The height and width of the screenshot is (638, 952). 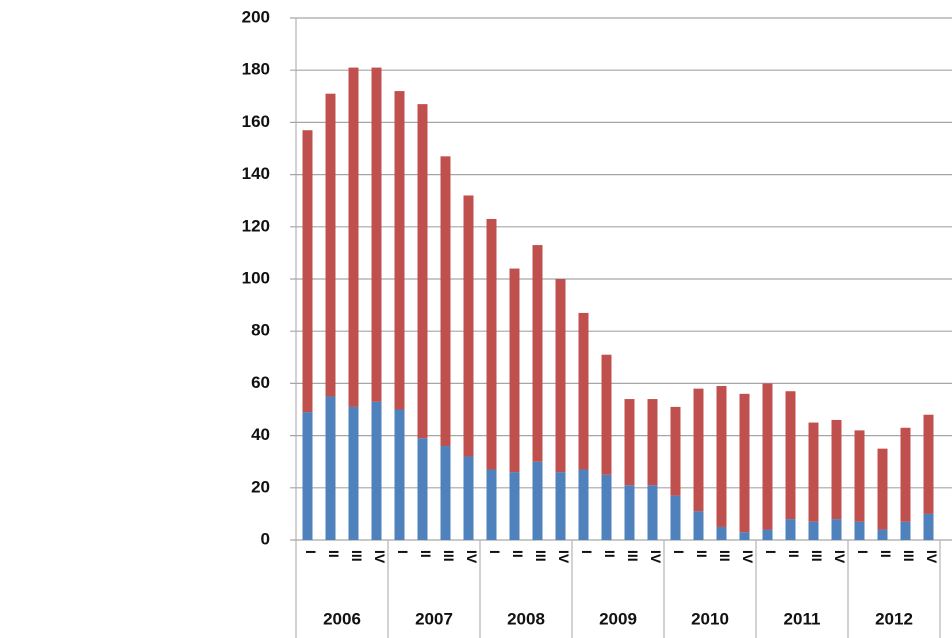 I want to click on y-tick-label: 160, so click(x=256, y=121).